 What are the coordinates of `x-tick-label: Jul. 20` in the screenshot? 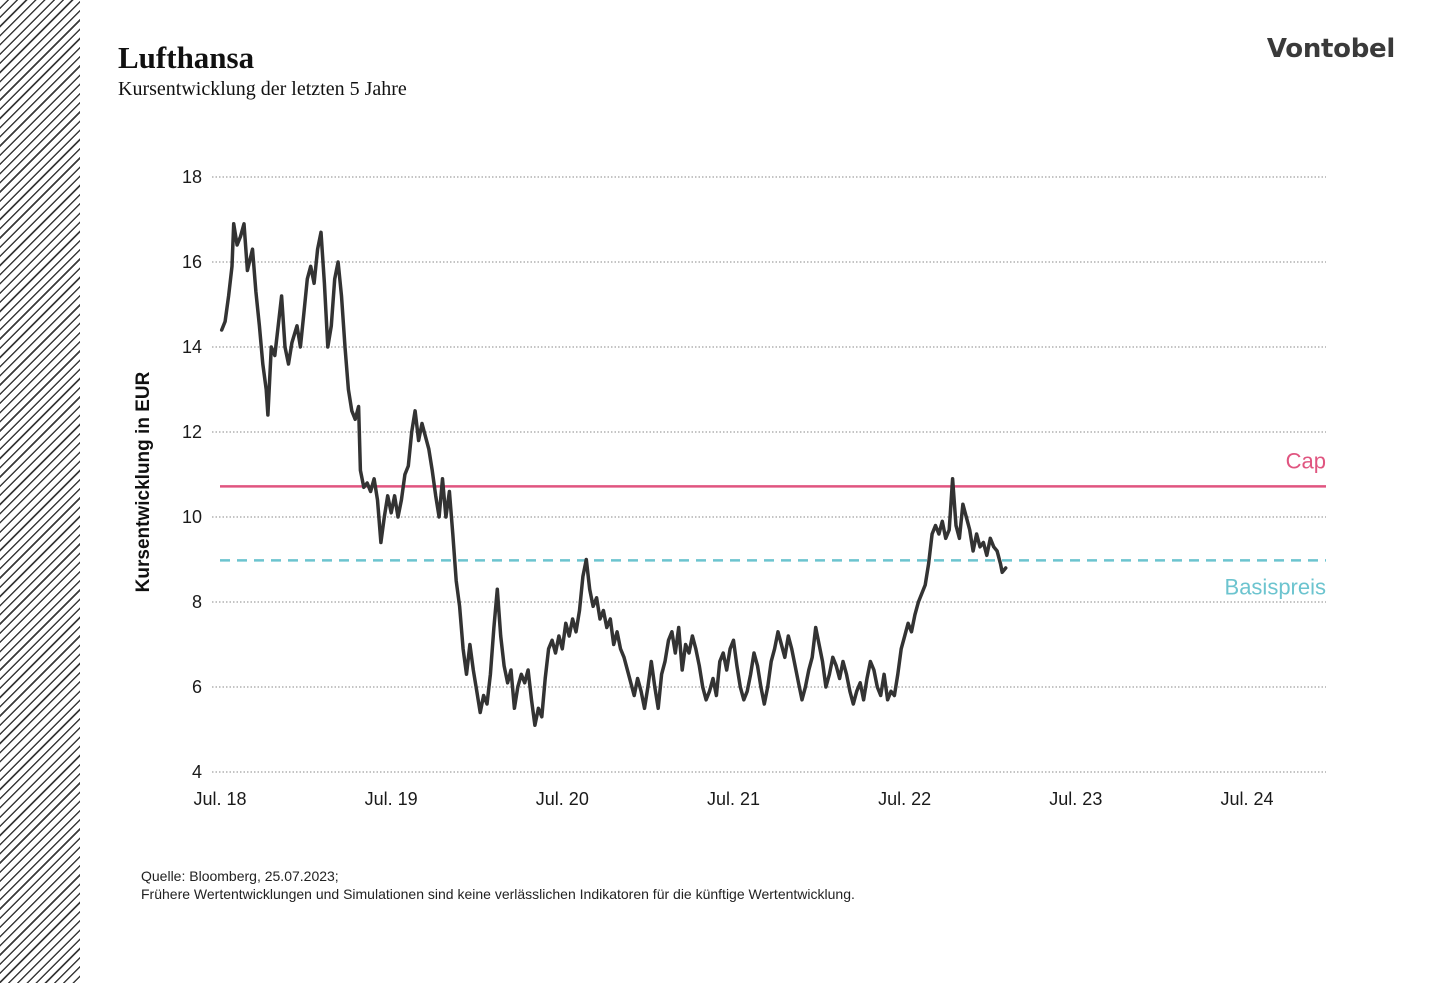 It's located at (562, 799).